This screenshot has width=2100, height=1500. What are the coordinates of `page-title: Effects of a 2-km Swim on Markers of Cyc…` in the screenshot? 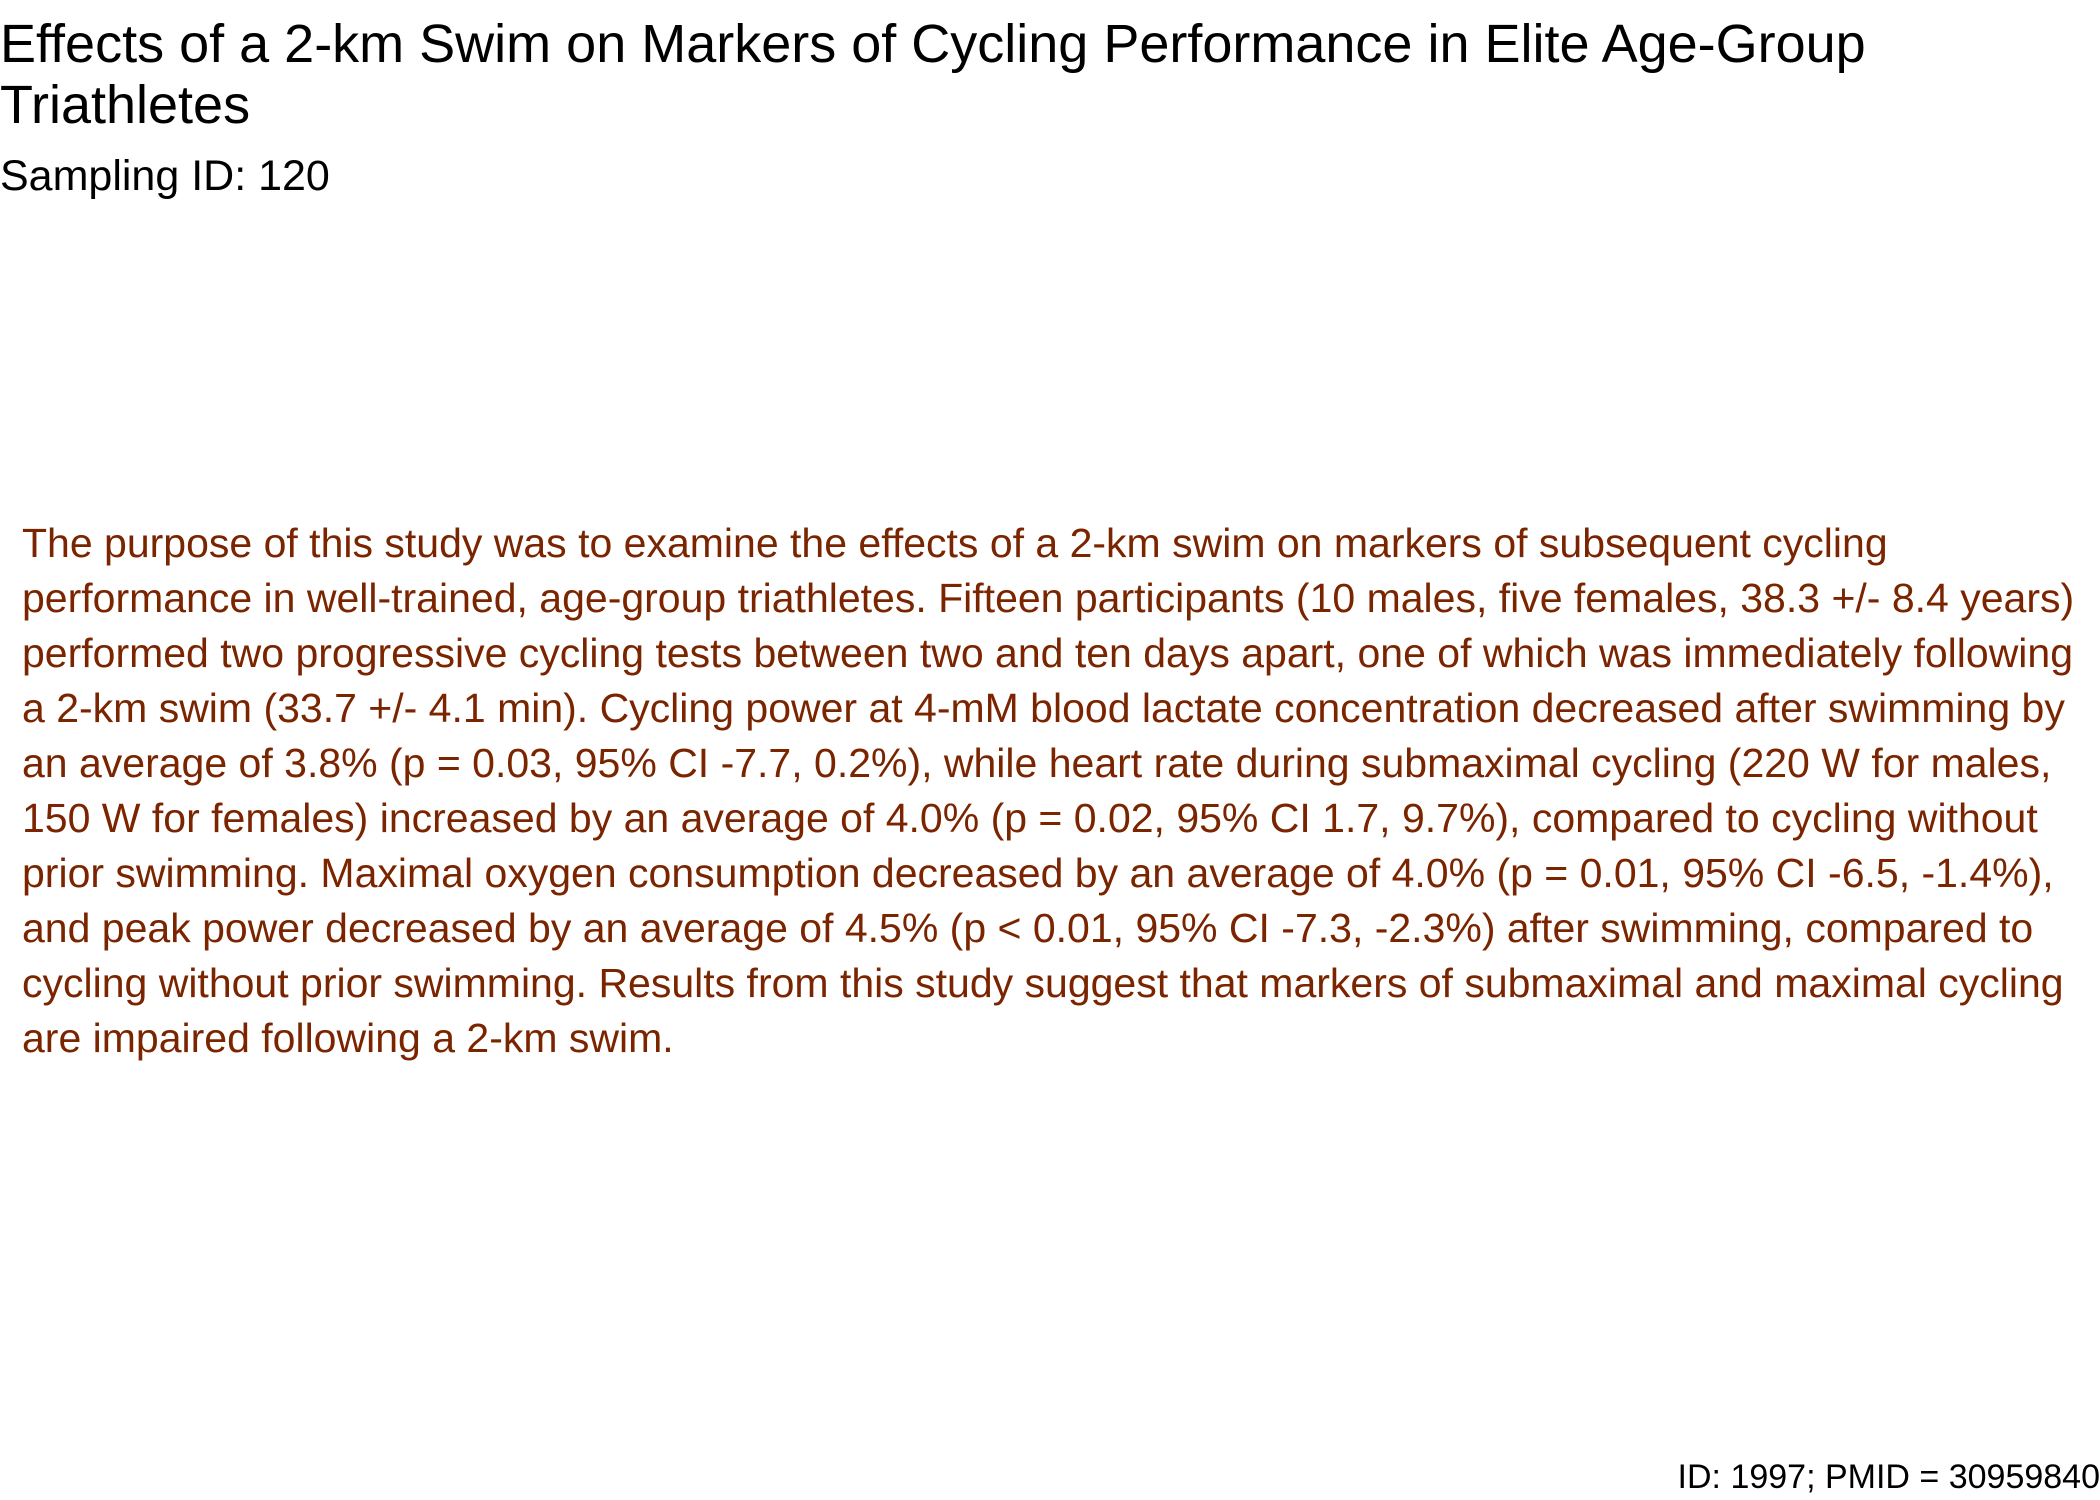 It's located at (933, 74).